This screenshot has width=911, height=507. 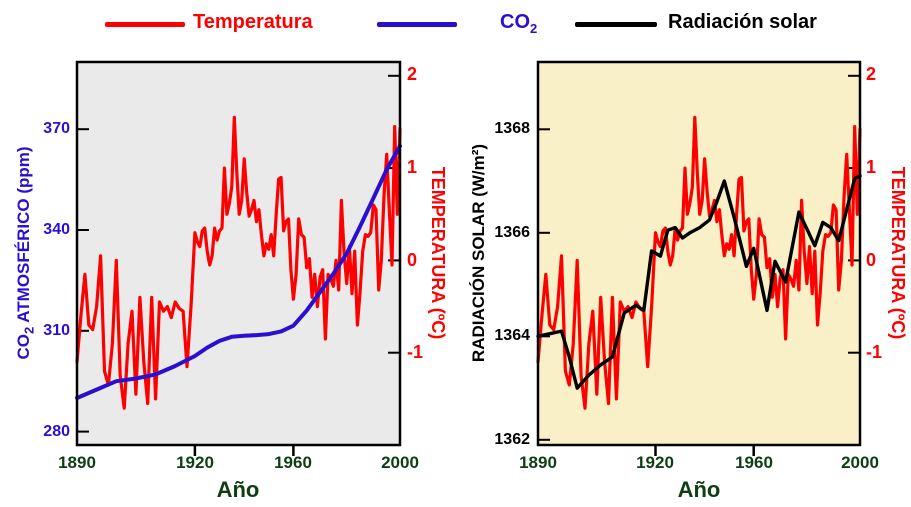 What do you see at coordinates (293, 462) in the screenshot?
I see `year-tick-1960-left-chart: 1960` at bounding box center [293, 462].